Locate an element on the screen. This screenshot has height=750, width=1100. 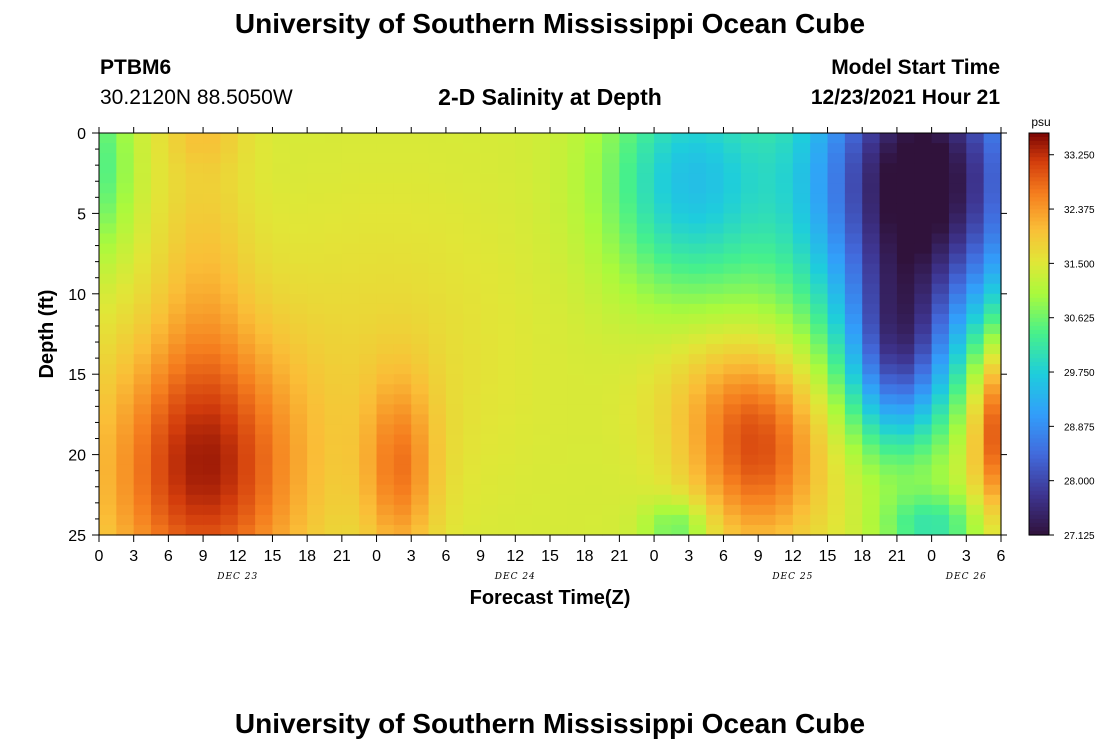
x-tick-label-14: 18 is located at coordinates (585, 556).